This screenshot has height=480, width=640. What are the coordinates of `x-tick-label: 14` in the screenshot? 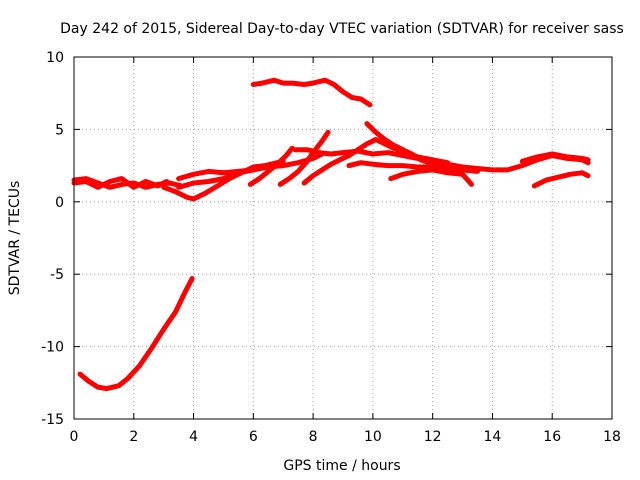 It's located at (493, 437).